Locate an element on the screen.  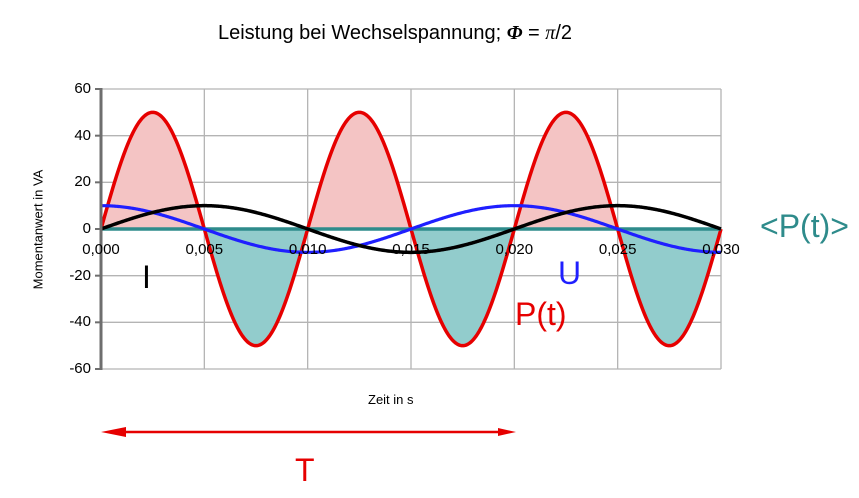
y-axis-label: Momentanwert in VA is located at coordinates (38, 229).